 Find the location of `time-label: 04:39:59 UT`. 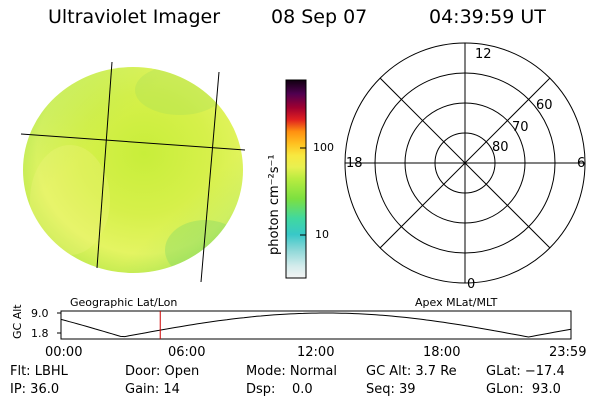

time-label: 04:39:59 UT is located at coordinates (487, 17).